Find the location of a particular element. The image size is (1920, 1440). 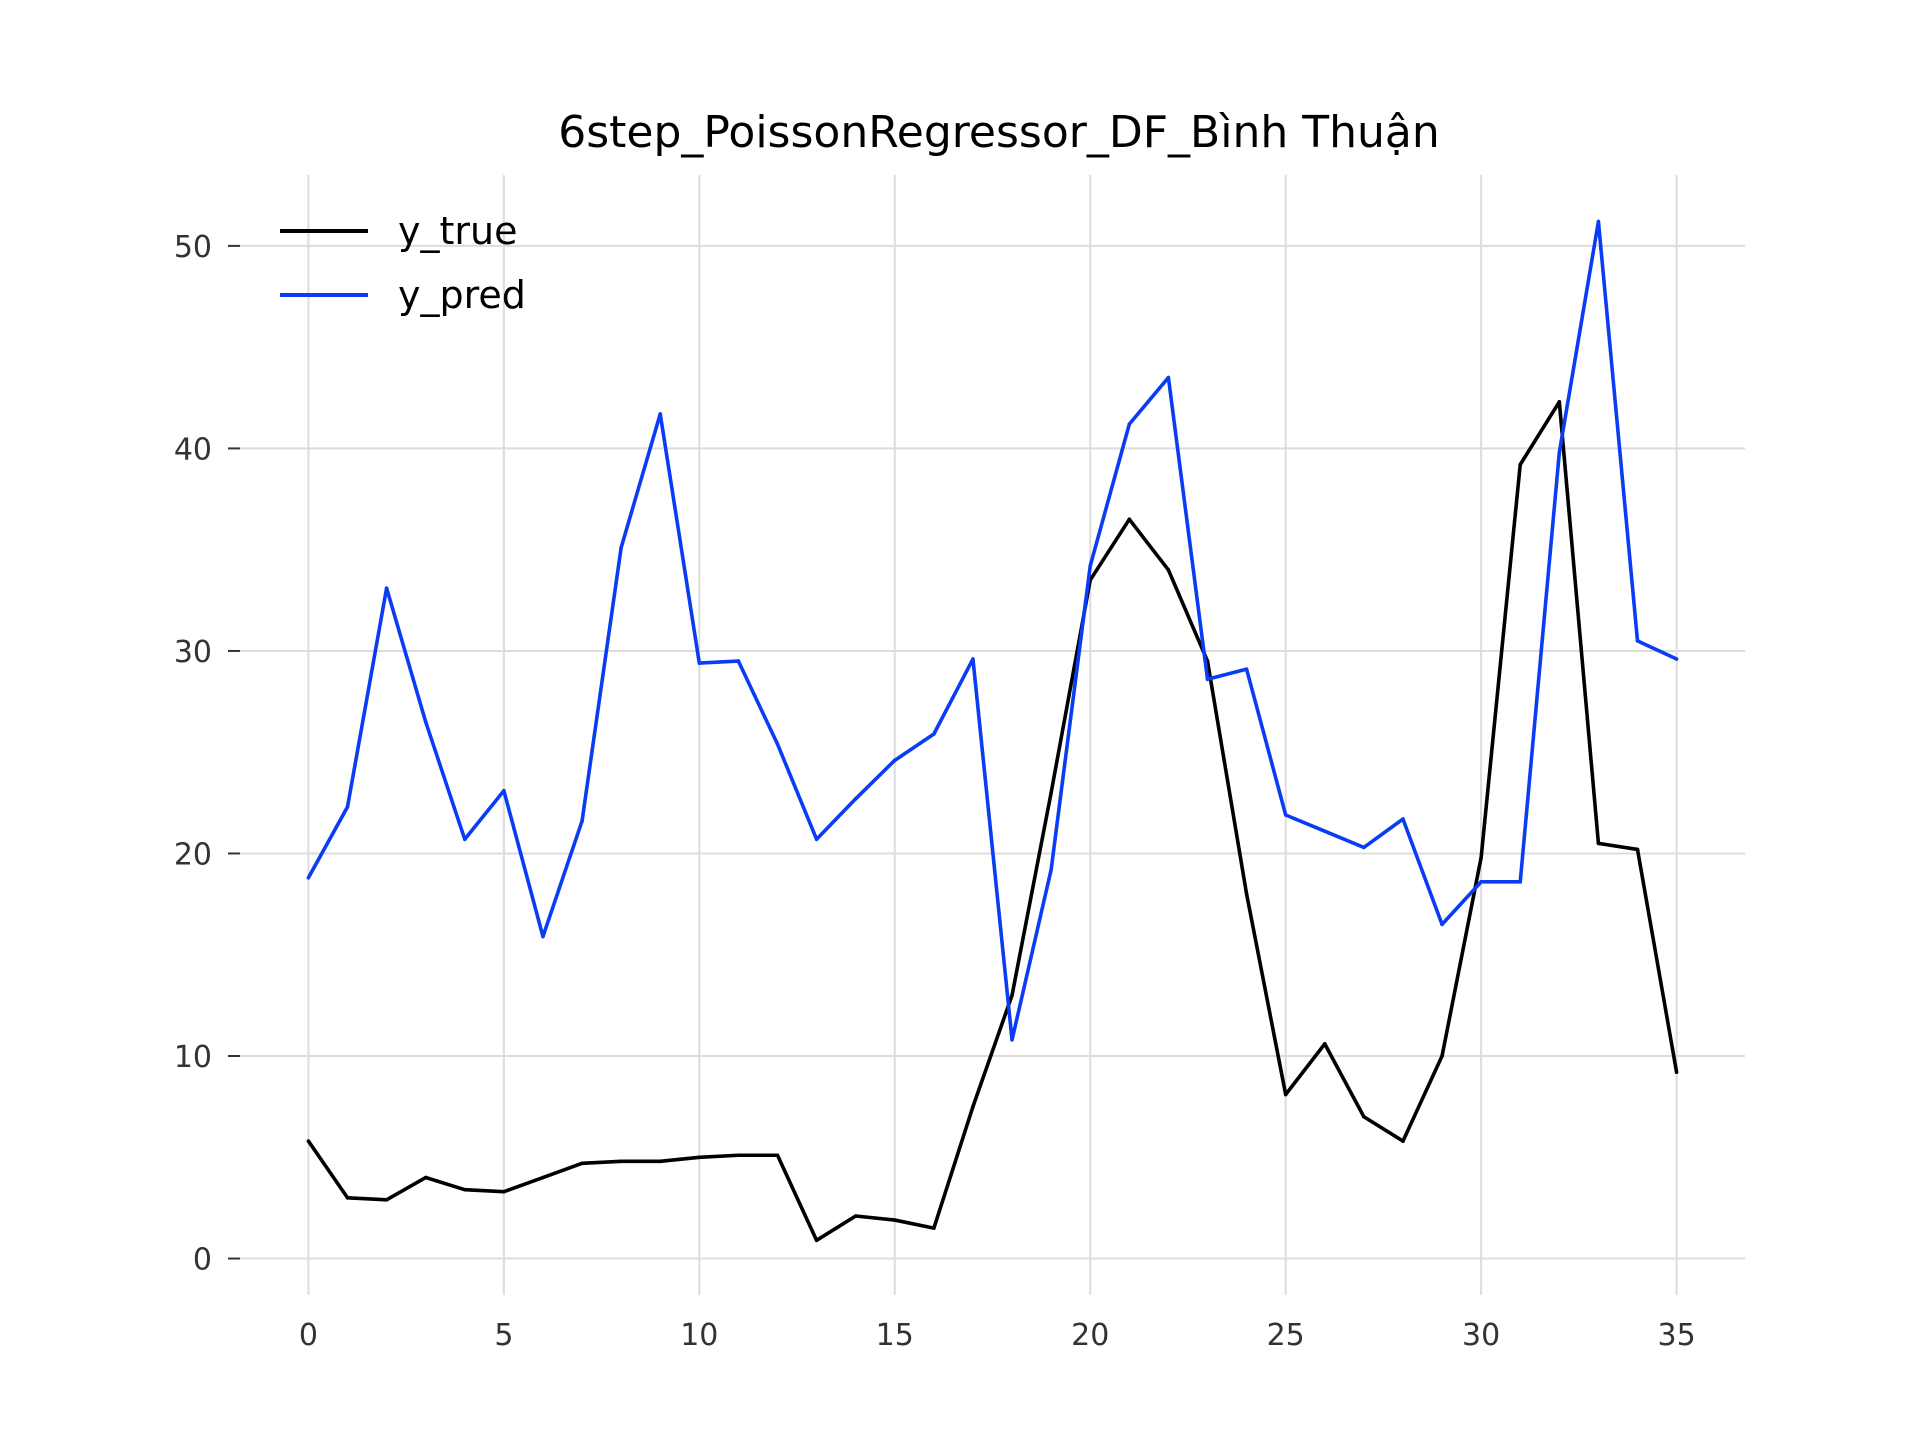

y-tick-label-40: 40 is located at coordinates (193, 449).